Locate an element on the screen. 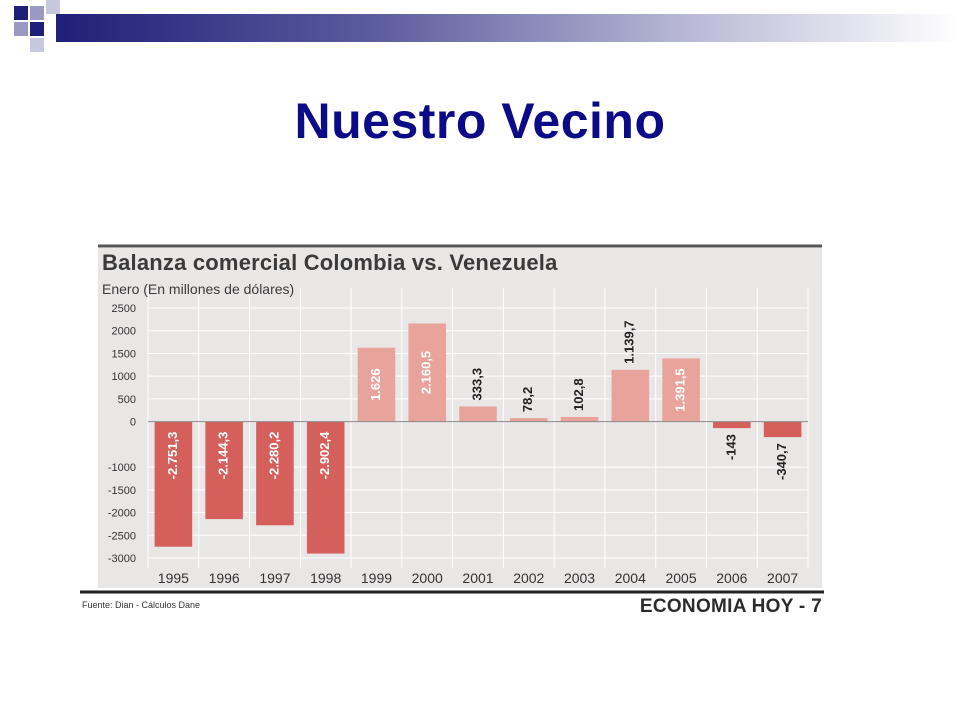 This screenshot has height=720, width=960. data-label: -2.751,3 is located at coordinates (172, 456).